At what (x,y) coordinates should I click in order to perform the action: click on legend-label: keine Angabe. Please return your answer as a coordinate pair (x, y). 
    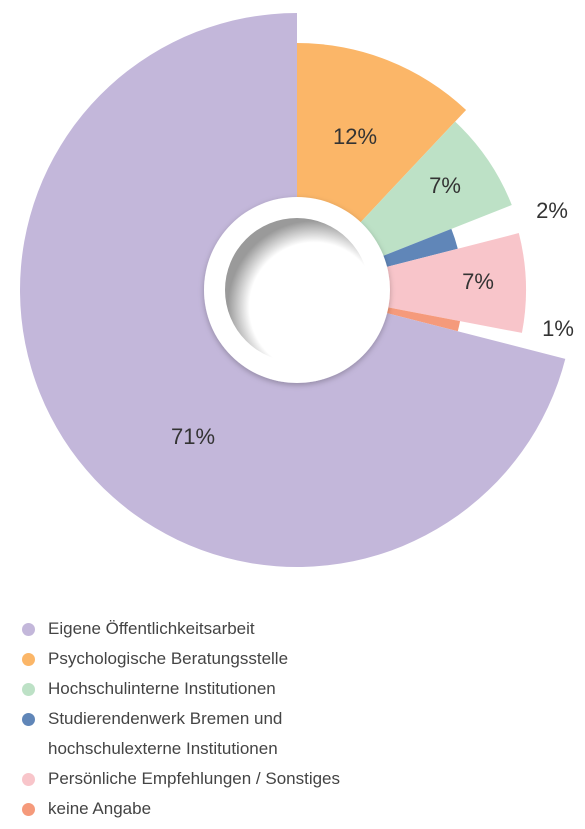
    Looking at the image, I should click on (100, 808).